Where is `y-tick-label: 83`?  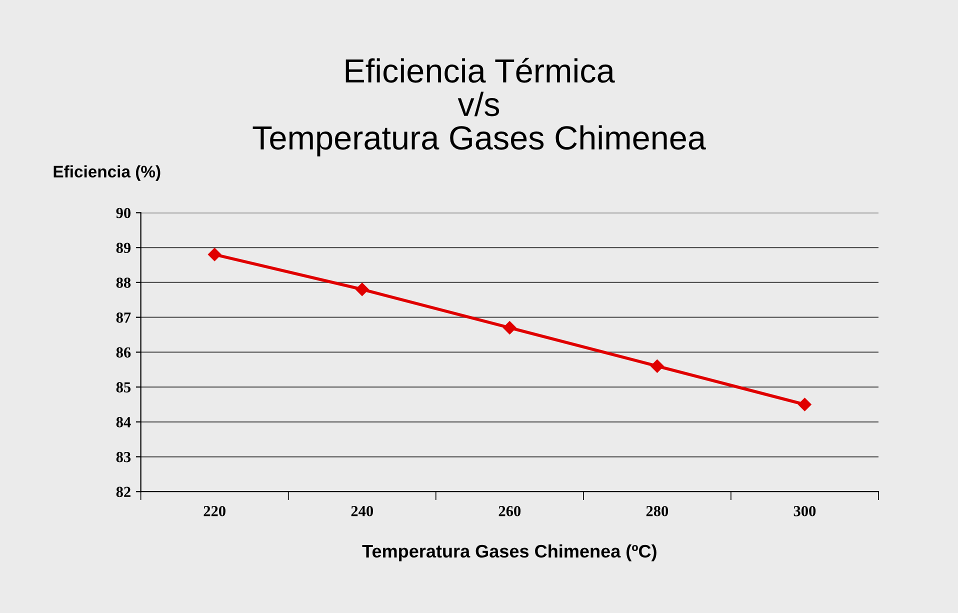 y-tick-label: 83 is located at coordinates (123, 457).